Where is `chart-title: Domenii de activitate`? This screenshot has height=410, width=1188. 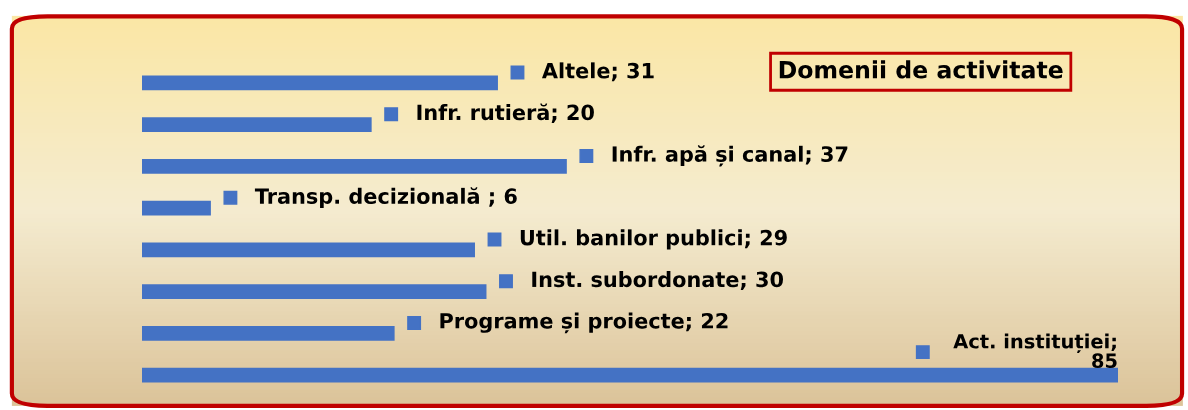
chart-title: Domenii de activitate is located at coordinates (921, 69).